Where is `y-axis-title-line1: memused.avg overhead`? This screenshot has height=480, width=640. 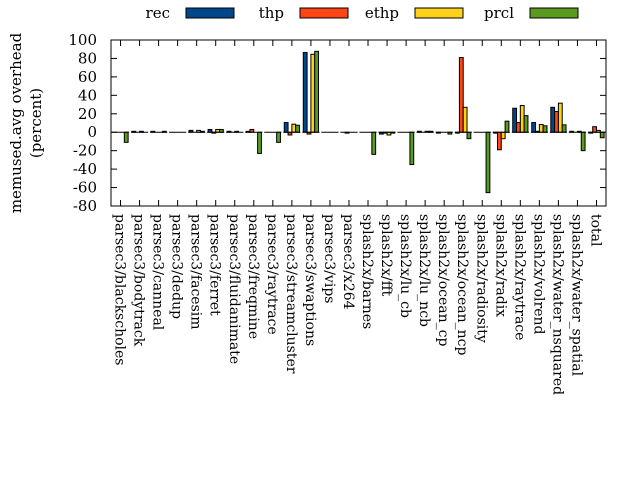
y-axis-title-line1: memused.avg overhead is located at coordinates (16, 122).